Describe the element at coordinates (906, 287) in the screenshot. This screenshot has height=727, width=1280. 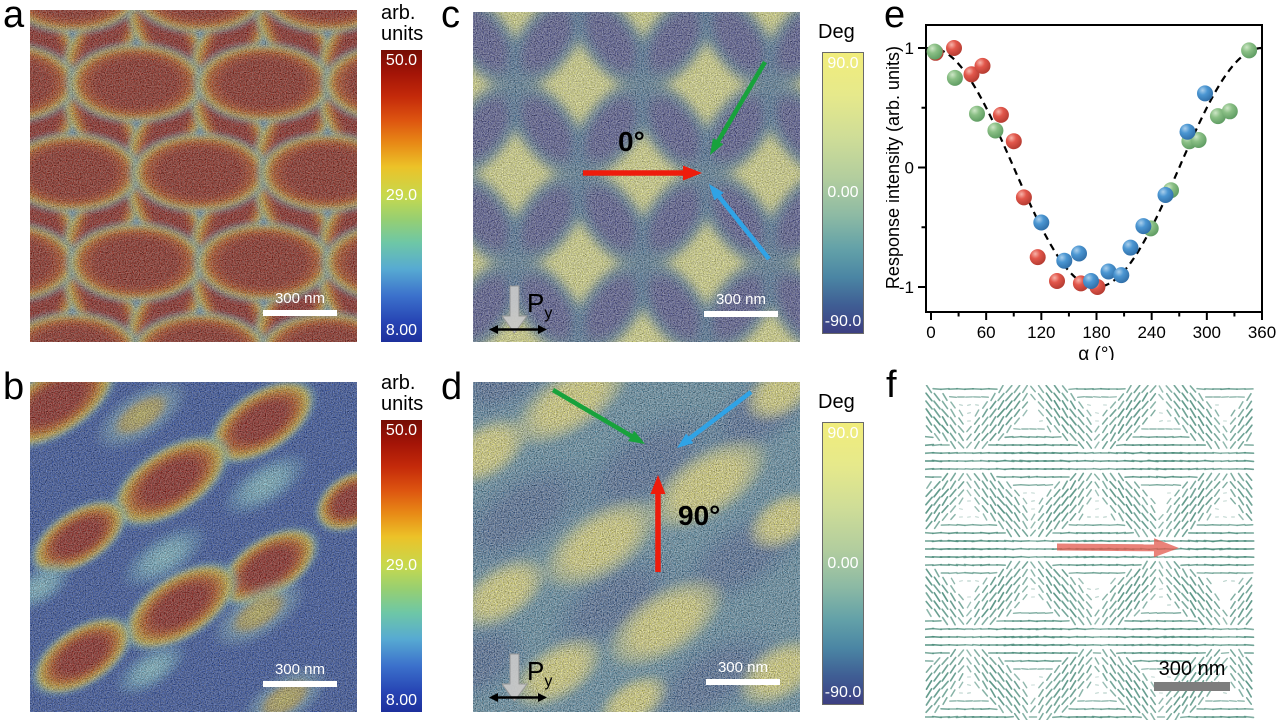
I see `y-tick-label: -1` at that location.